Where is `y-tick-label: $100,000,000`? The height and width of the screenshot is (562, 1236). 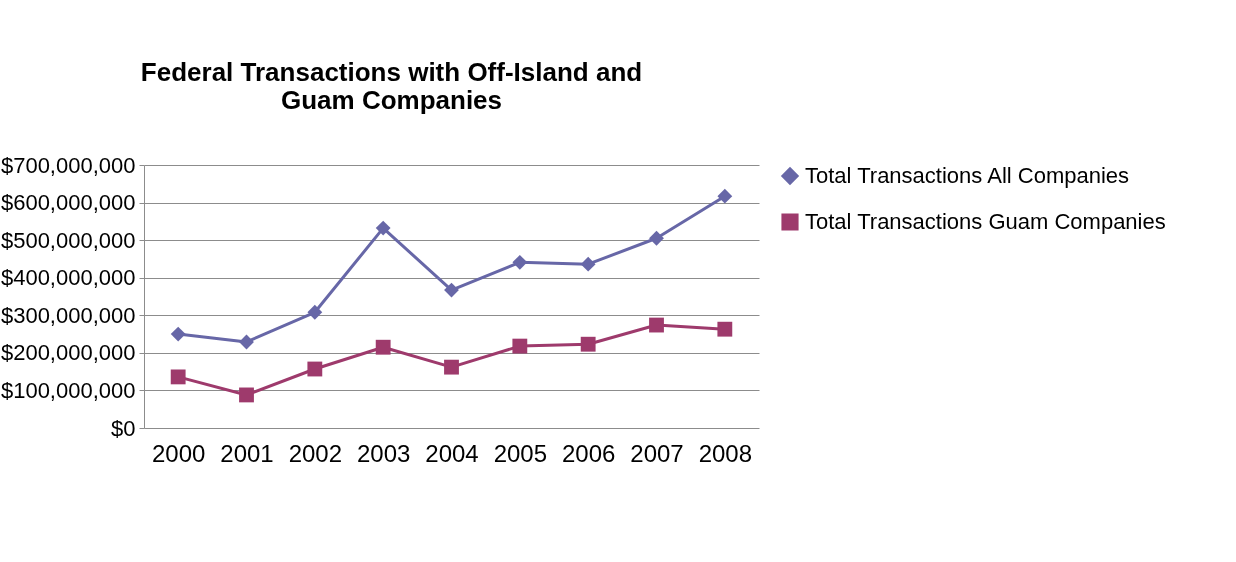 y-tick-label: $100,000,000 is located at coordinates (68, 390).